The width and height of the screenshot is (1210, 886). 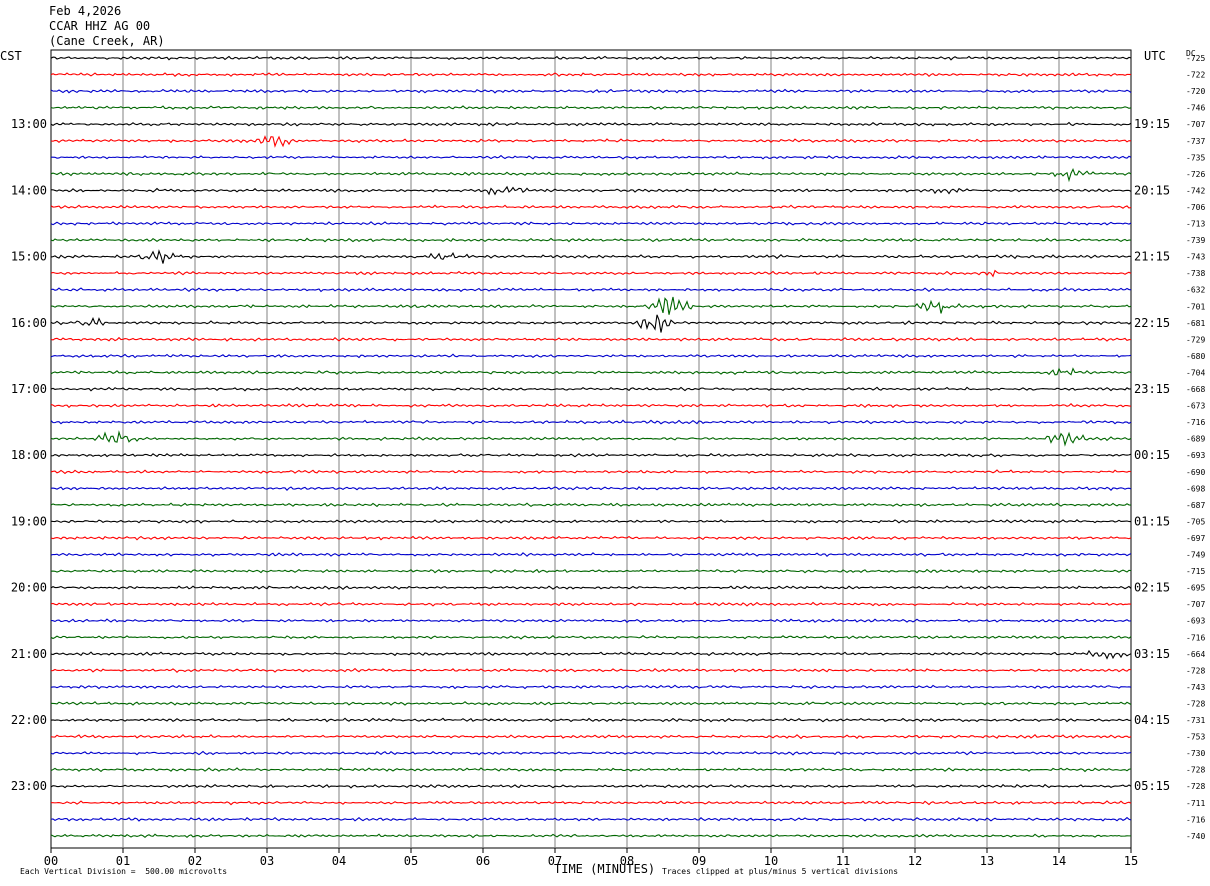 What do you see at coordinates (1195, 190) in the screenshot?
I see `dc-offset-value: -742` at bounding box center [1195, 190].